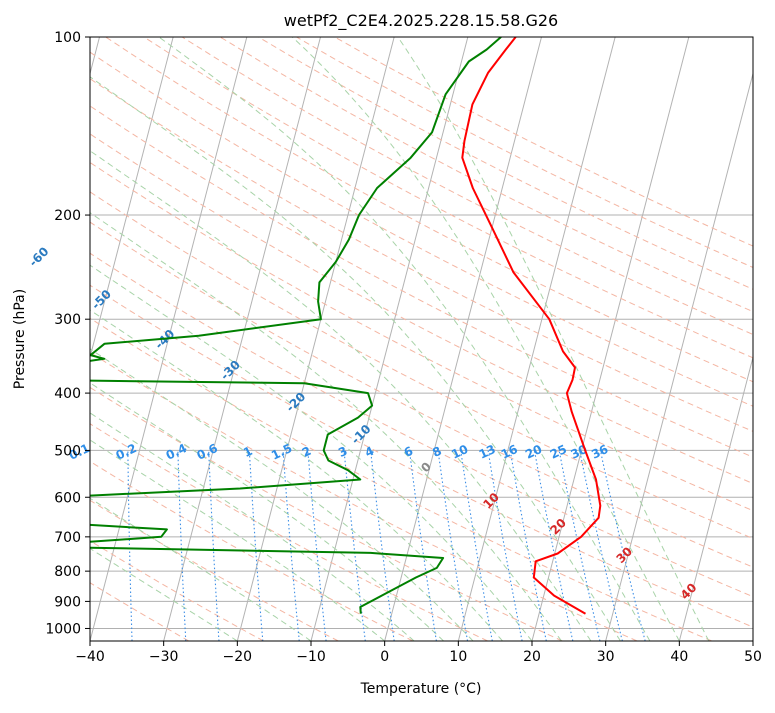  Describe the element at coordinates (67, 38) in the screenshot. I see `y-tick-label: 100` at that location.